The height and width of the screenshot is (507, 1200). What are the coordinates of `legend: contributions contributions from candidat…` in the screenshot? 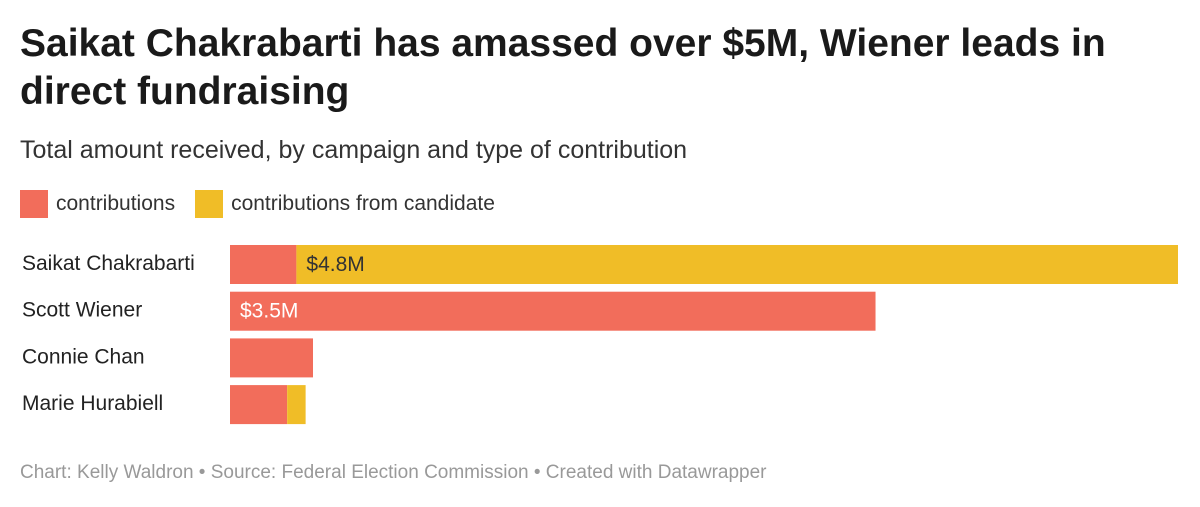 It's located at (267, 204).